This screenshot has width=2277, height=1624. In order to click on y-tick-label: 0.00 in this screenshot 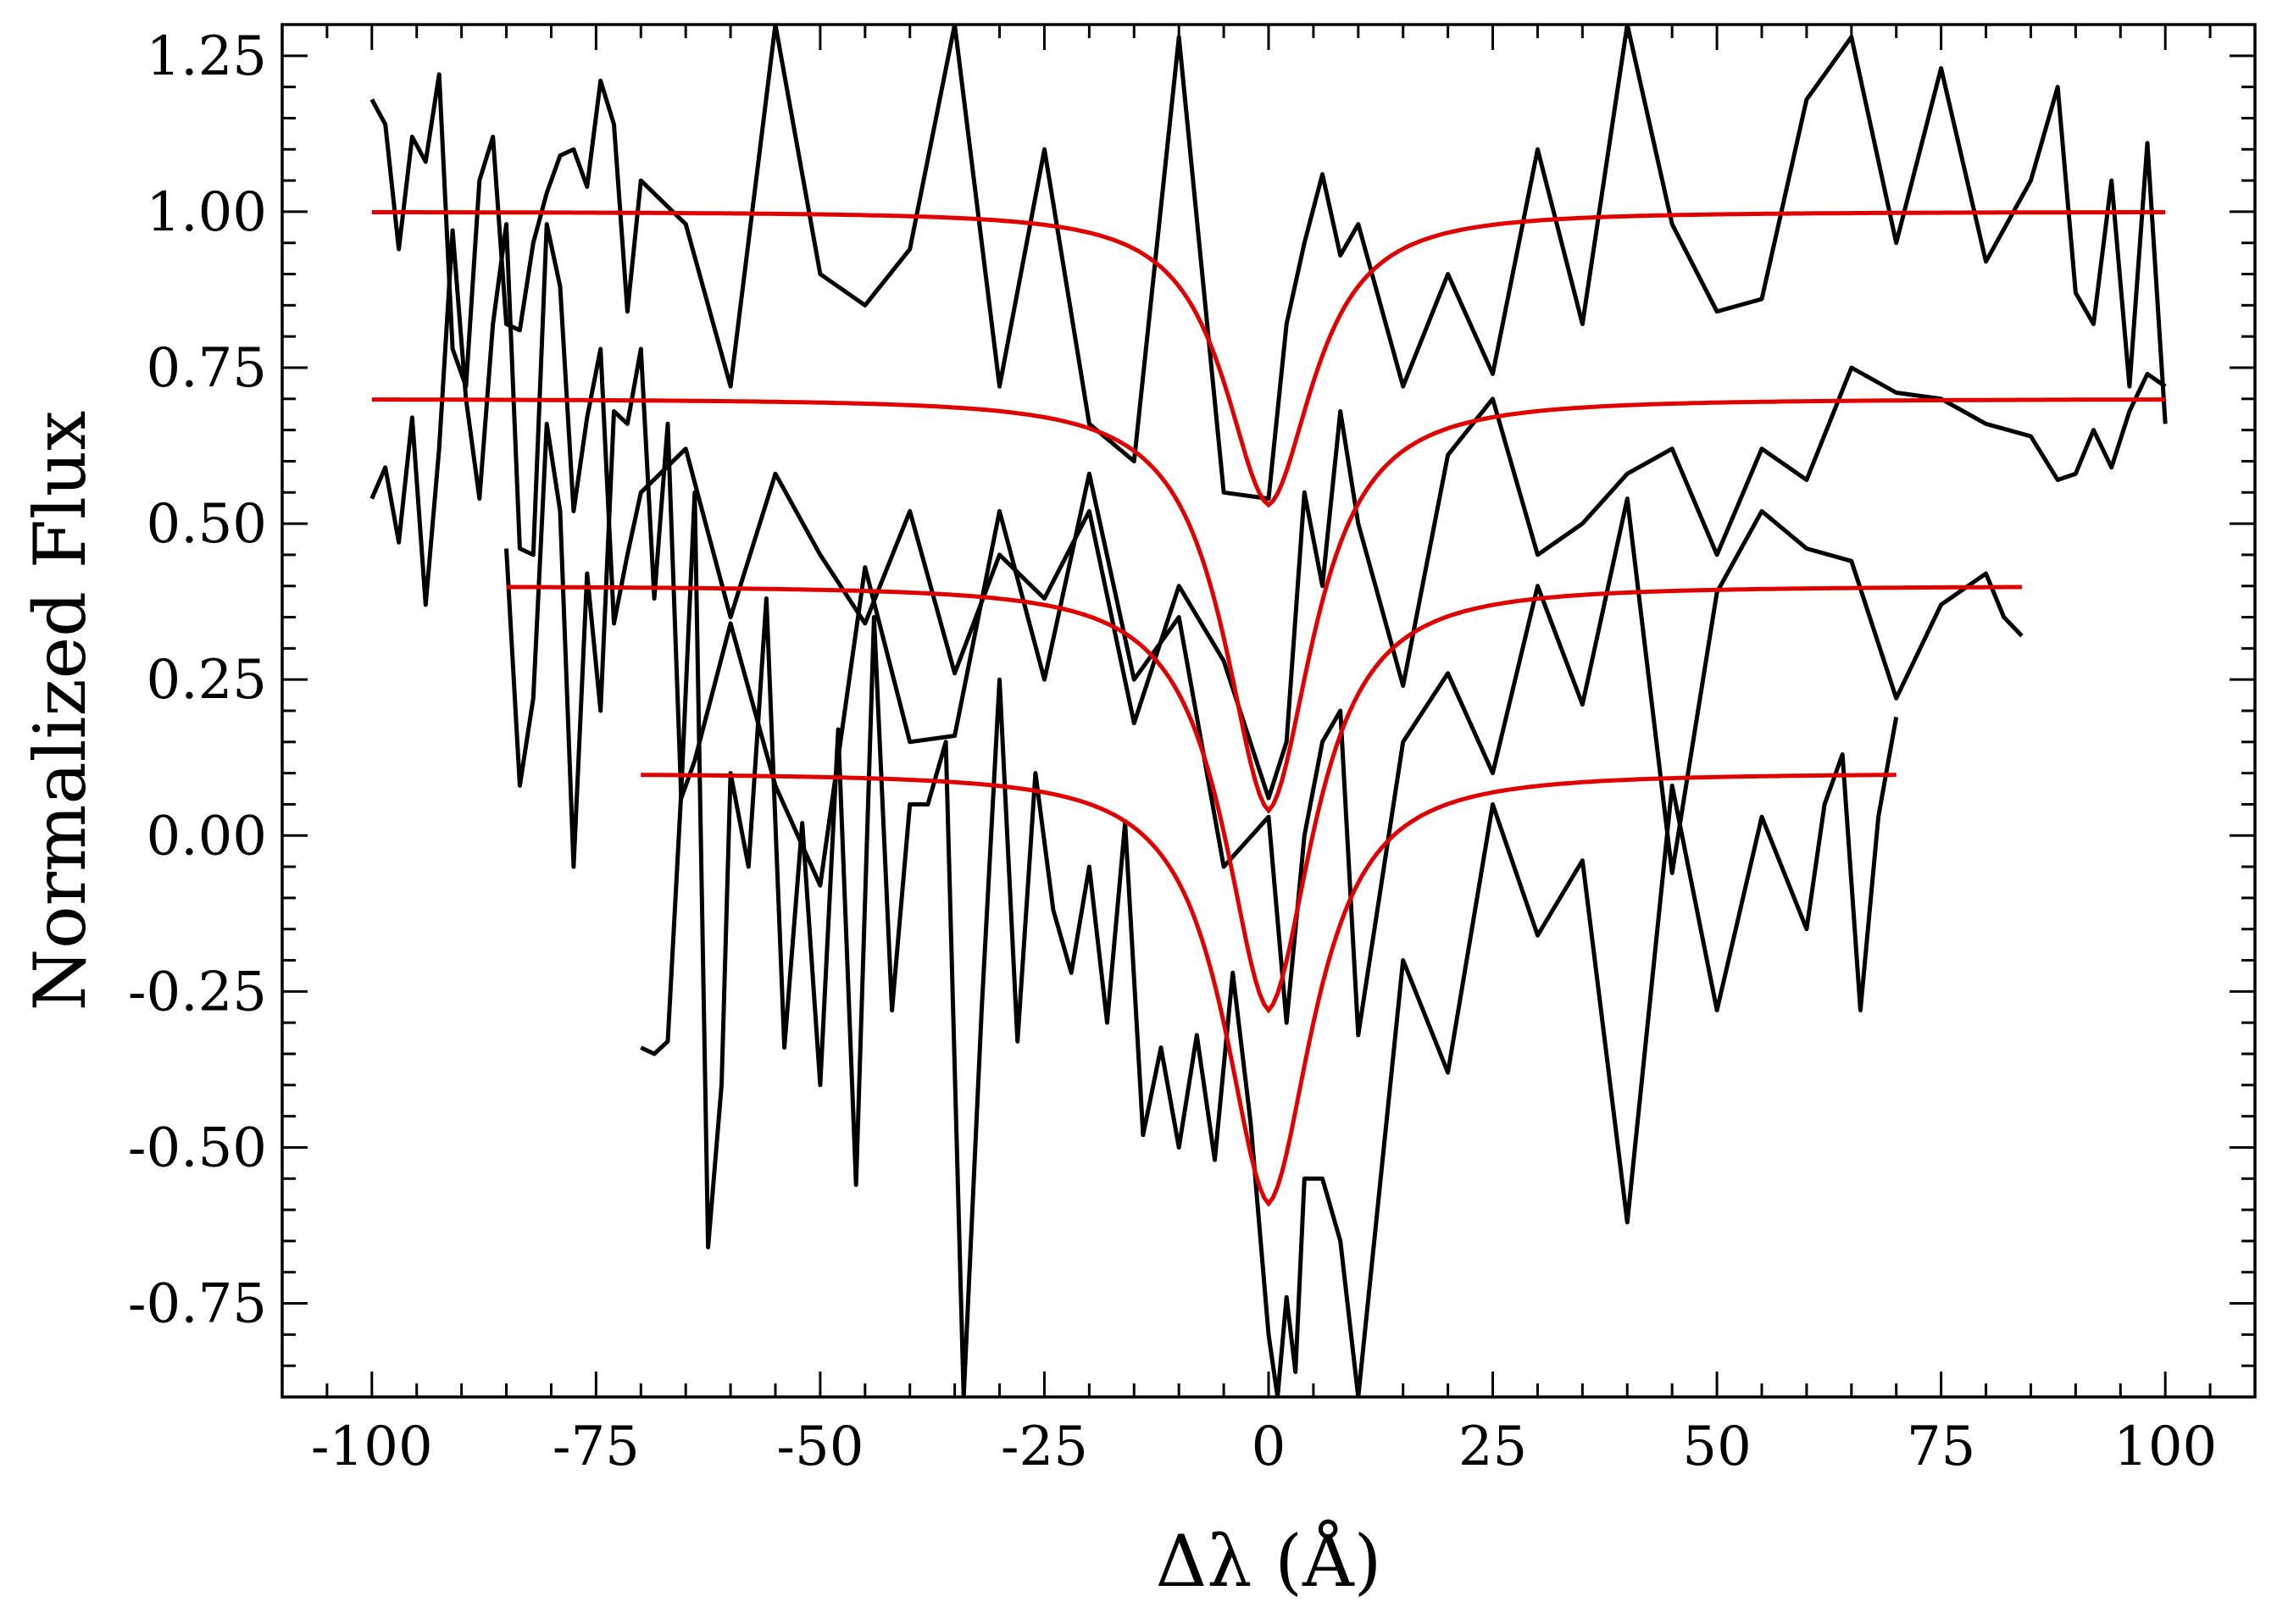, I will do `click(207, 836)`.